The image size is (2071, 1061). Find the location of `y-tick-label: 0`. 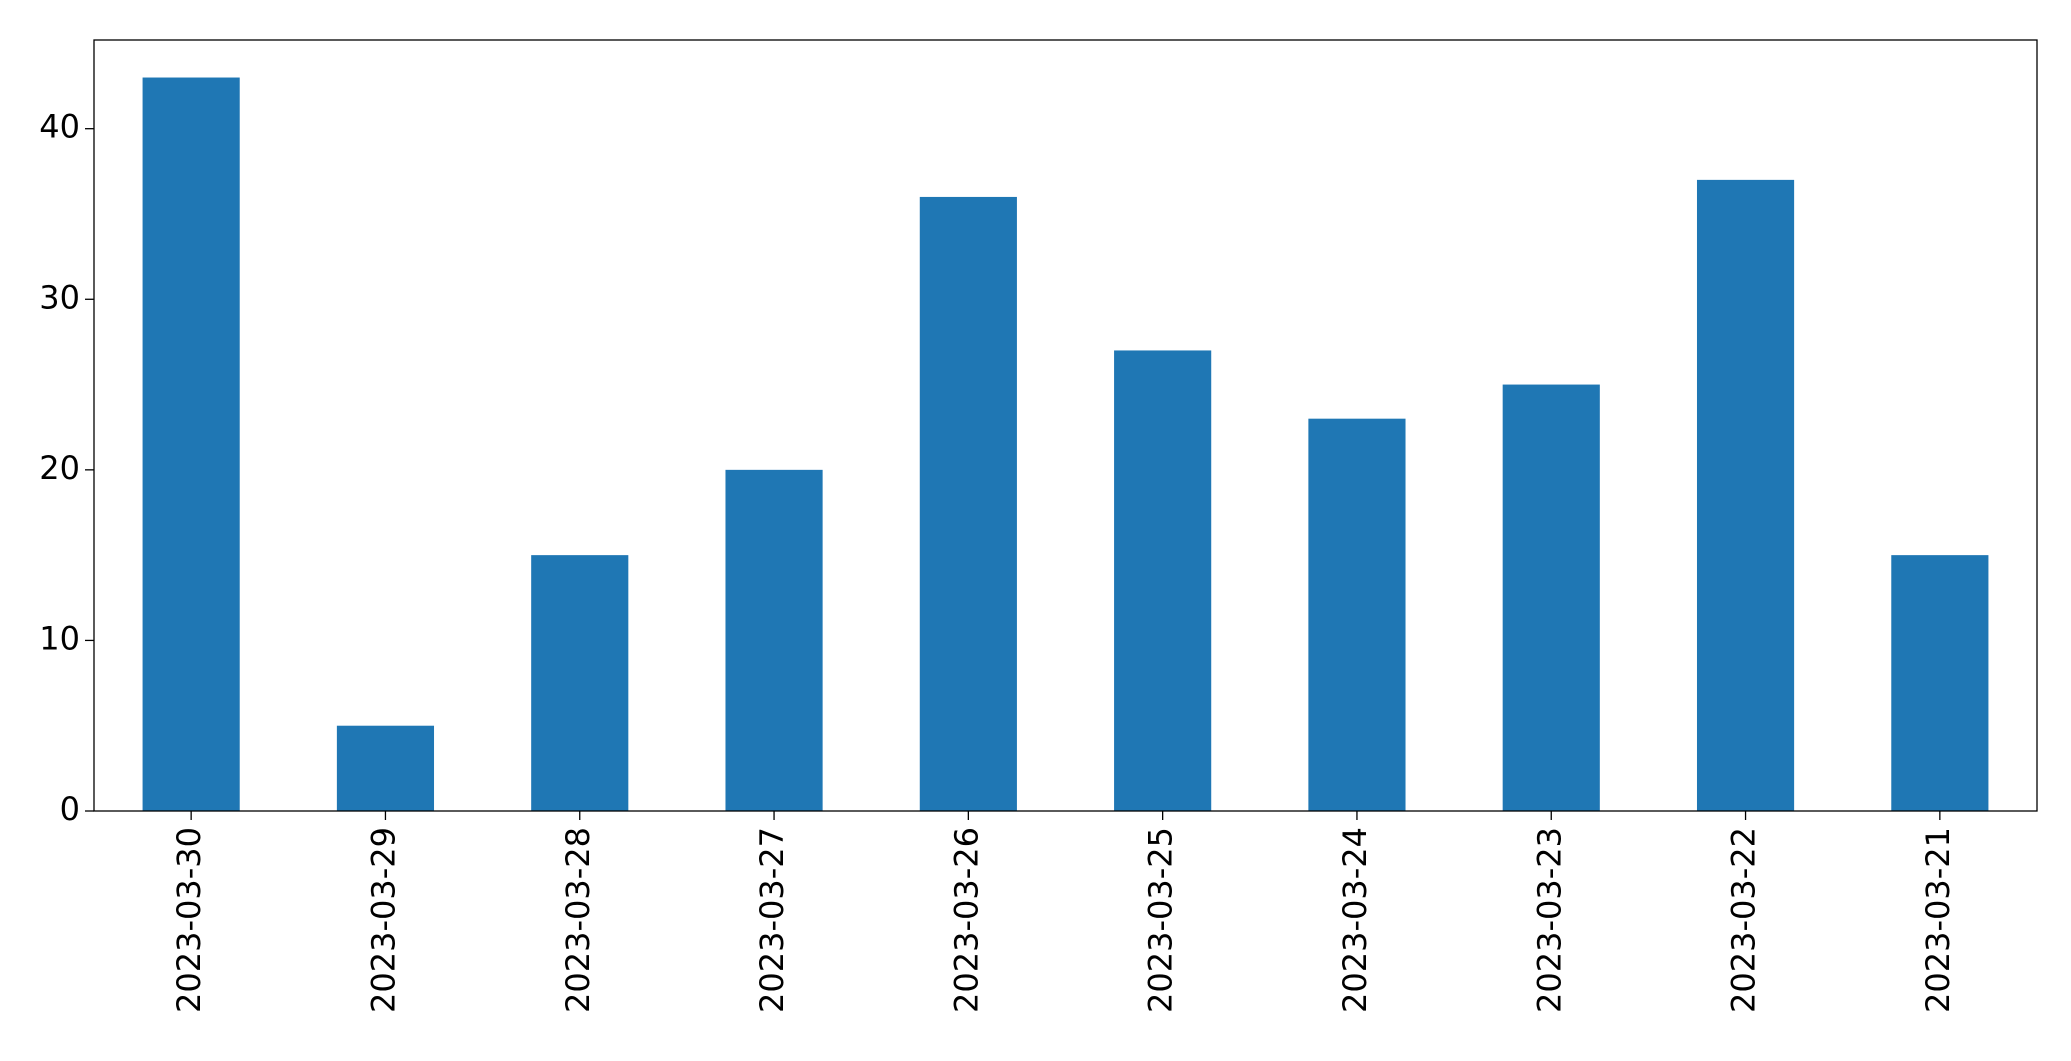

y-tick-label: 0 is located at coordinates (70, 809).